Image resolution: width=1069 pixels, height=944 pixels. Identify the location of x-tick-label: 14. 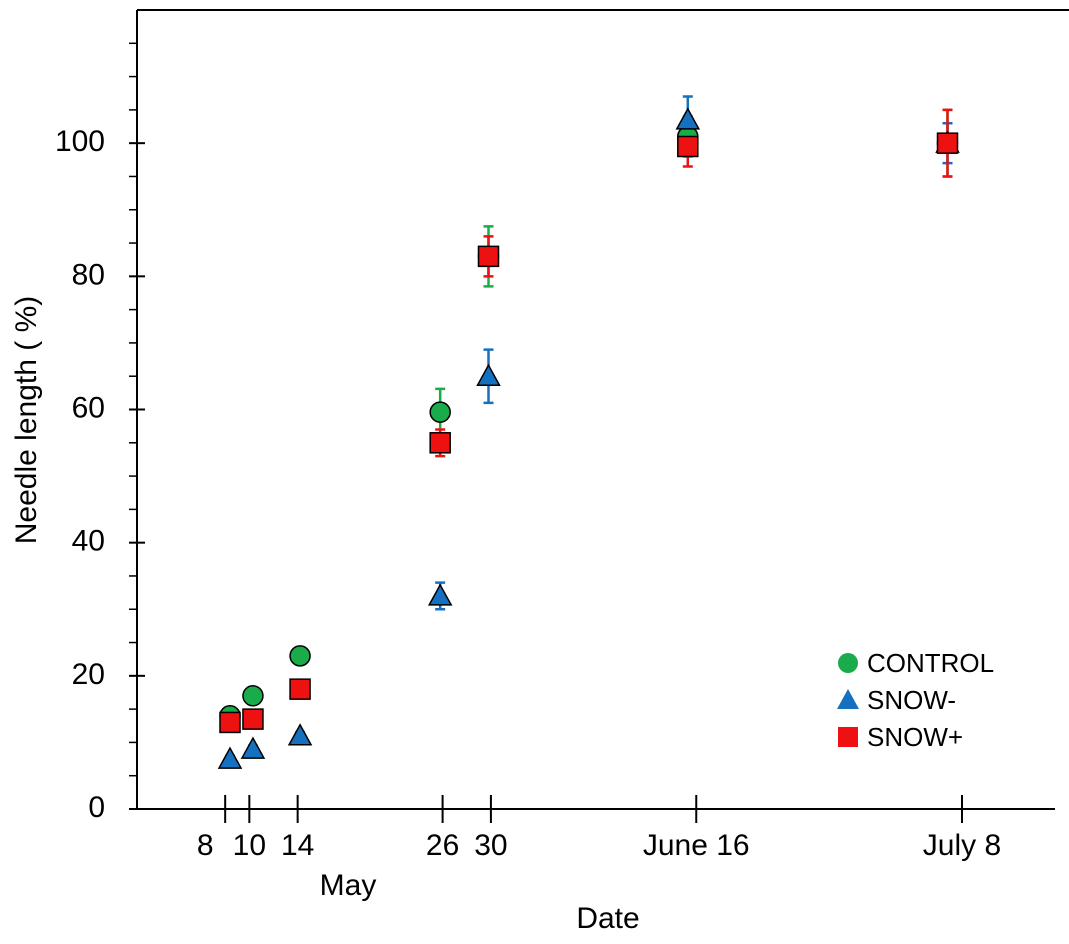
(297, 845).